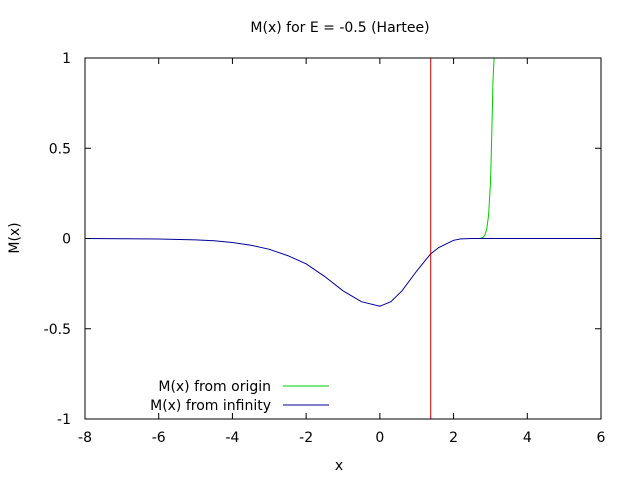 The height and width of the screenshot is (485, 640). Describe the element at coordinates (60, 149) in the screenshot. I see `y-tick-label: 0.5` at that location.